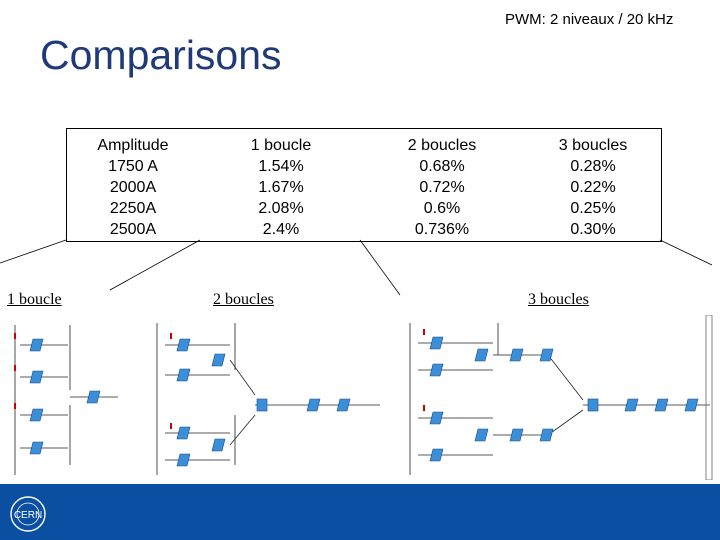 Image resolution: width=720 pixels, height=540 pixels. I want to click on cern-logo-text: CERN, so click(28, 515).